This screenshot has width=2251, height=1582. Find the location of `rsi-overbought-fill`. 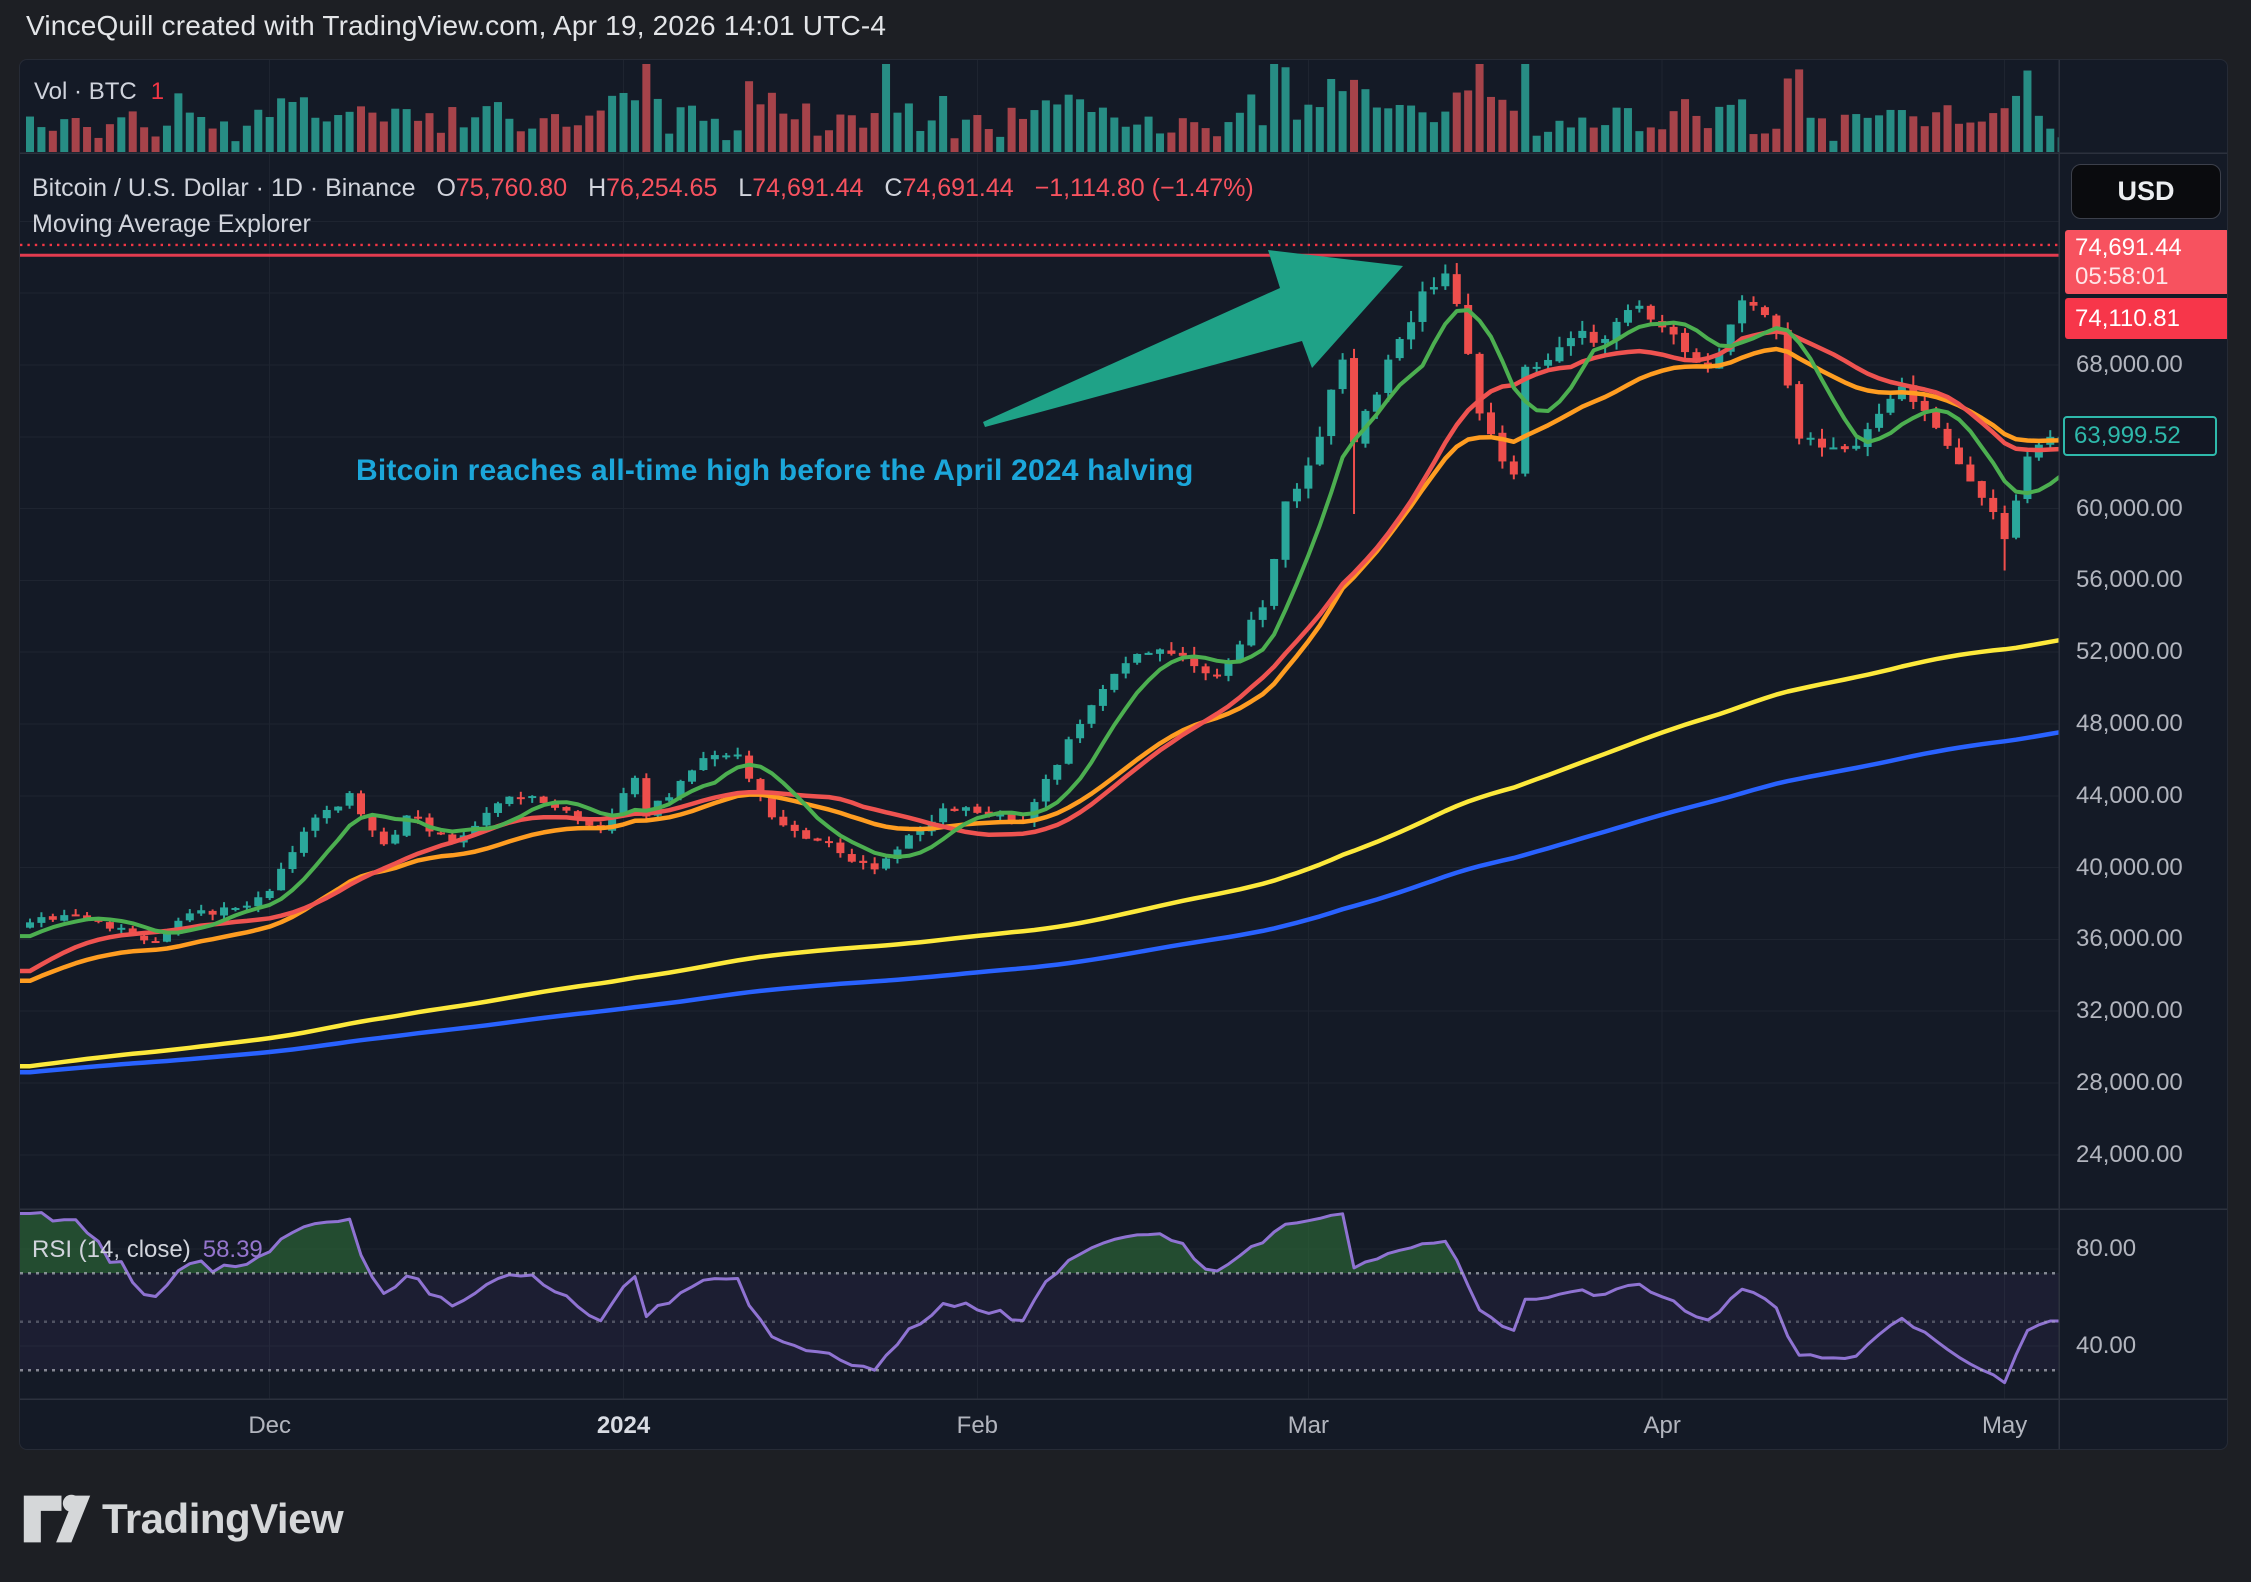

rsi-overbought-fill is located at coordinates (741, 1243).